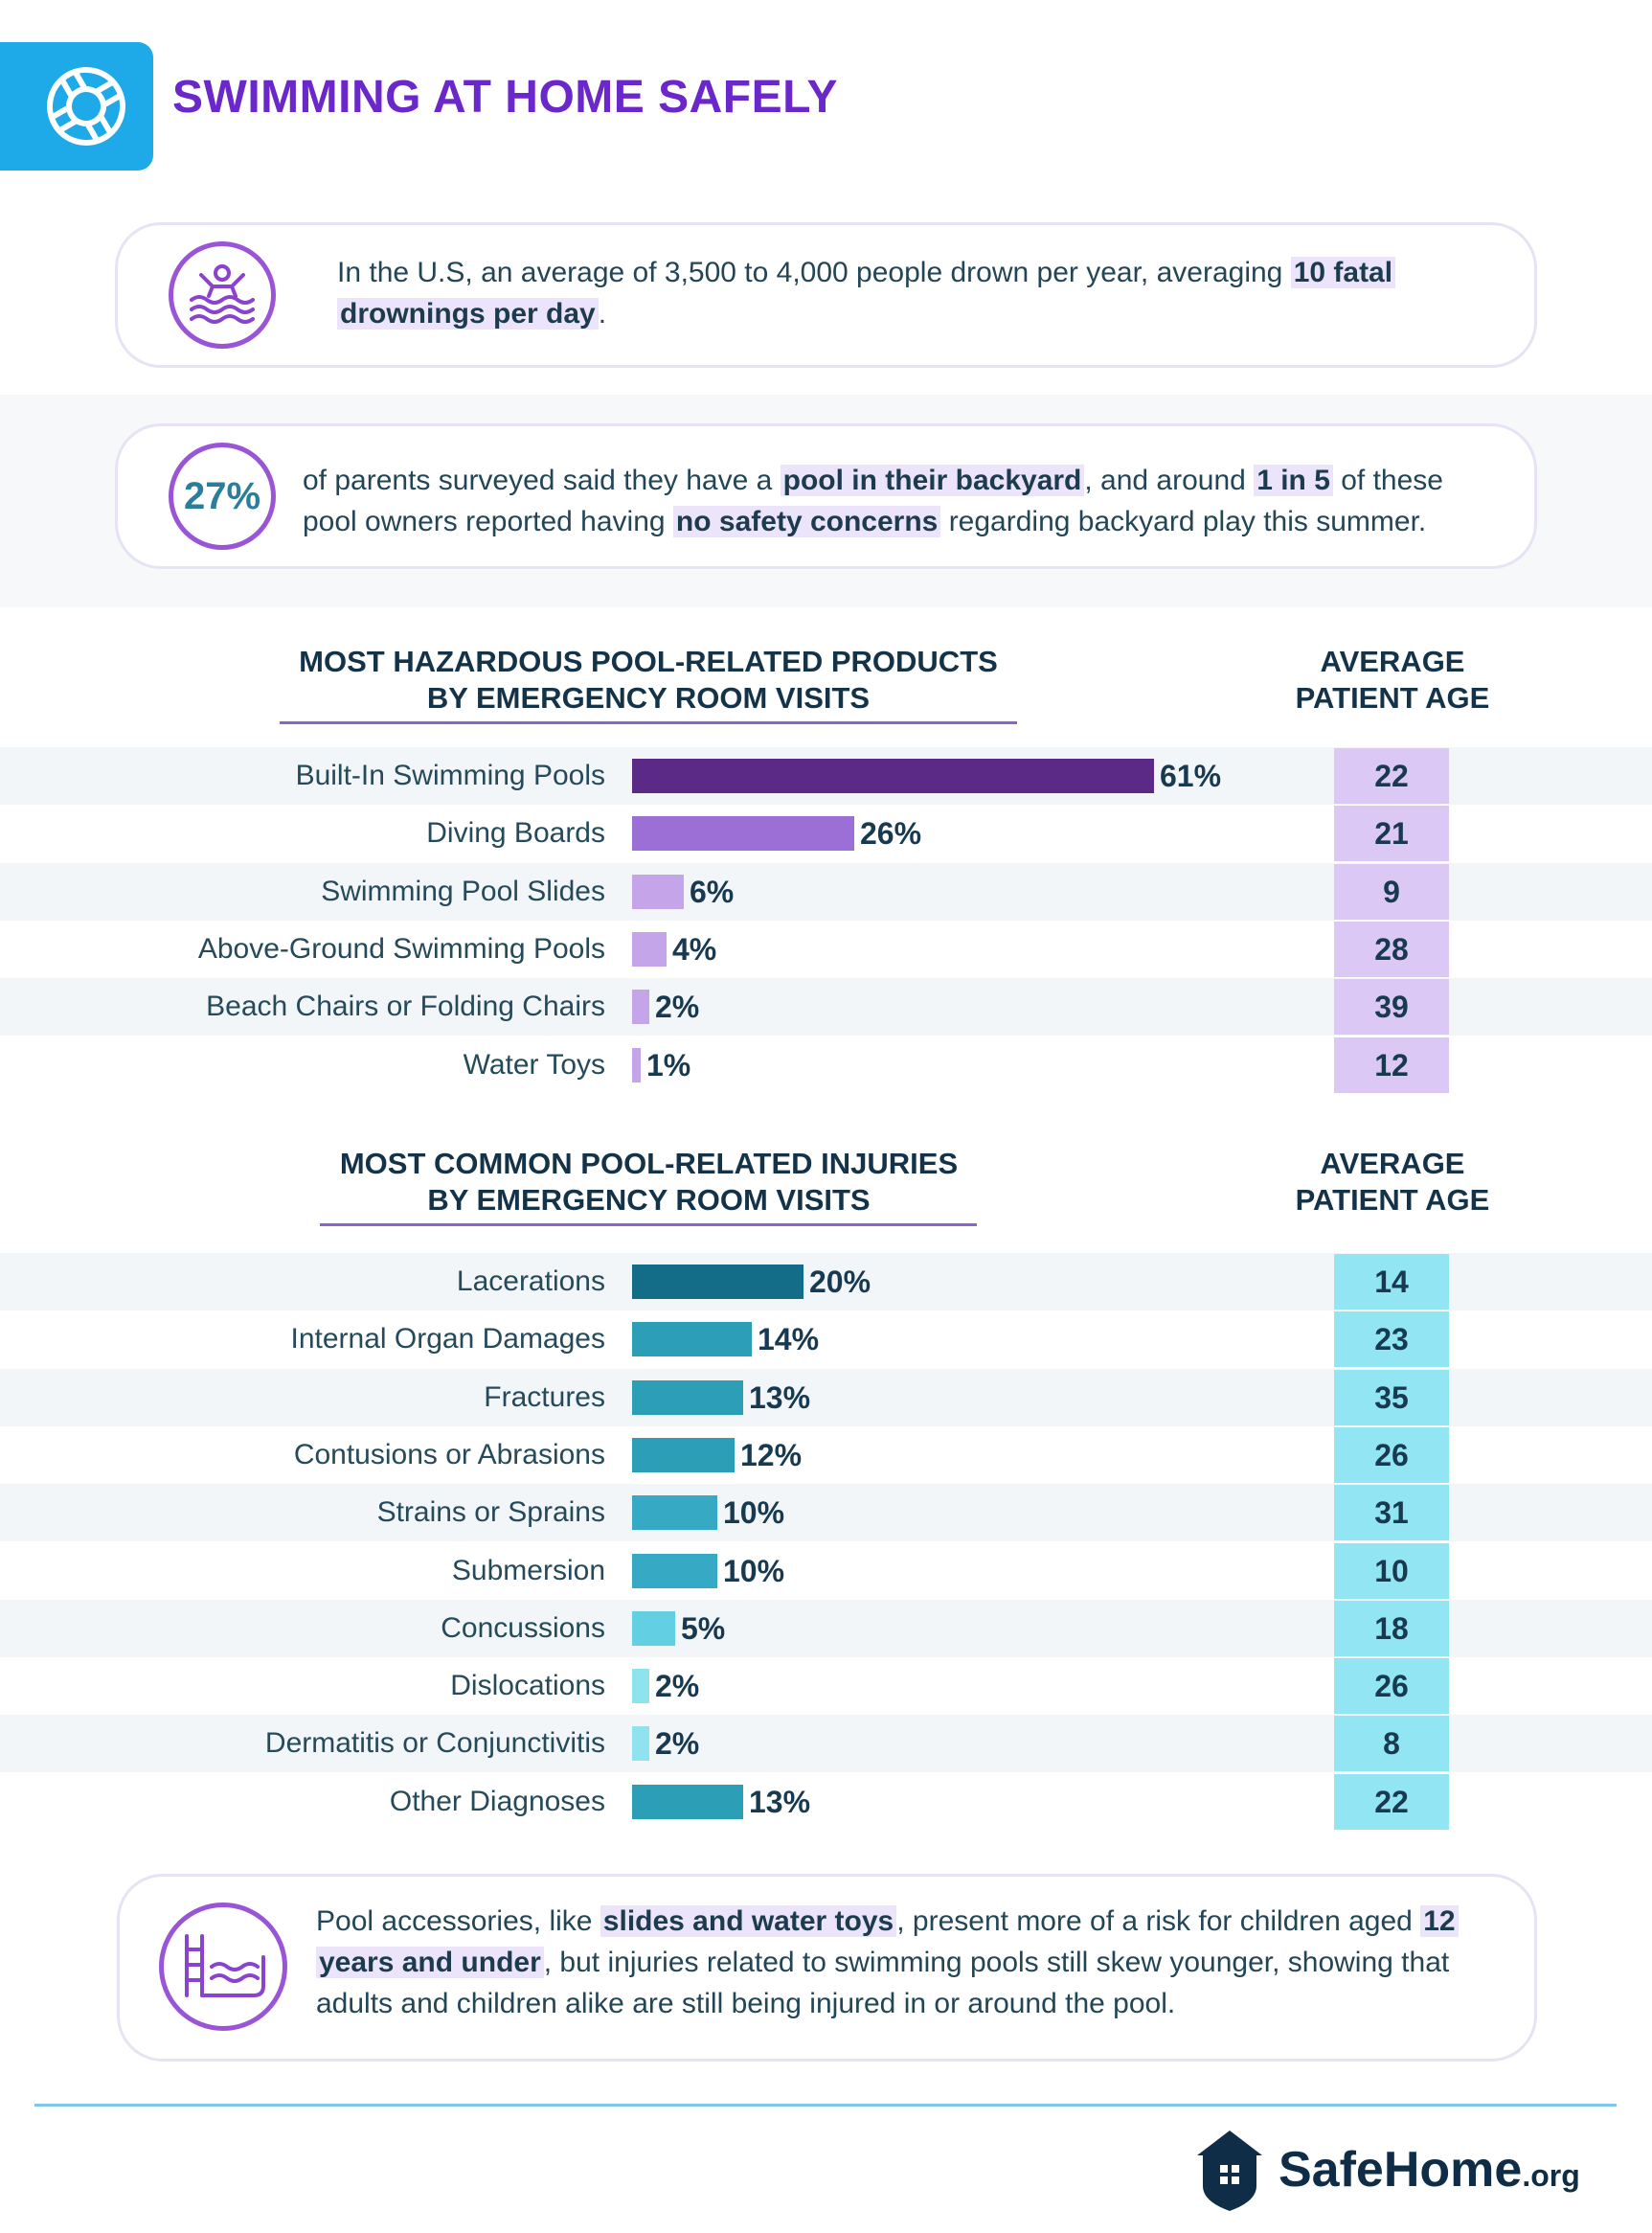 This screenshot has height=2233, width=1652. I want to click on bar-beach-chairs-or-folding-chairs, so click(641, 1007).